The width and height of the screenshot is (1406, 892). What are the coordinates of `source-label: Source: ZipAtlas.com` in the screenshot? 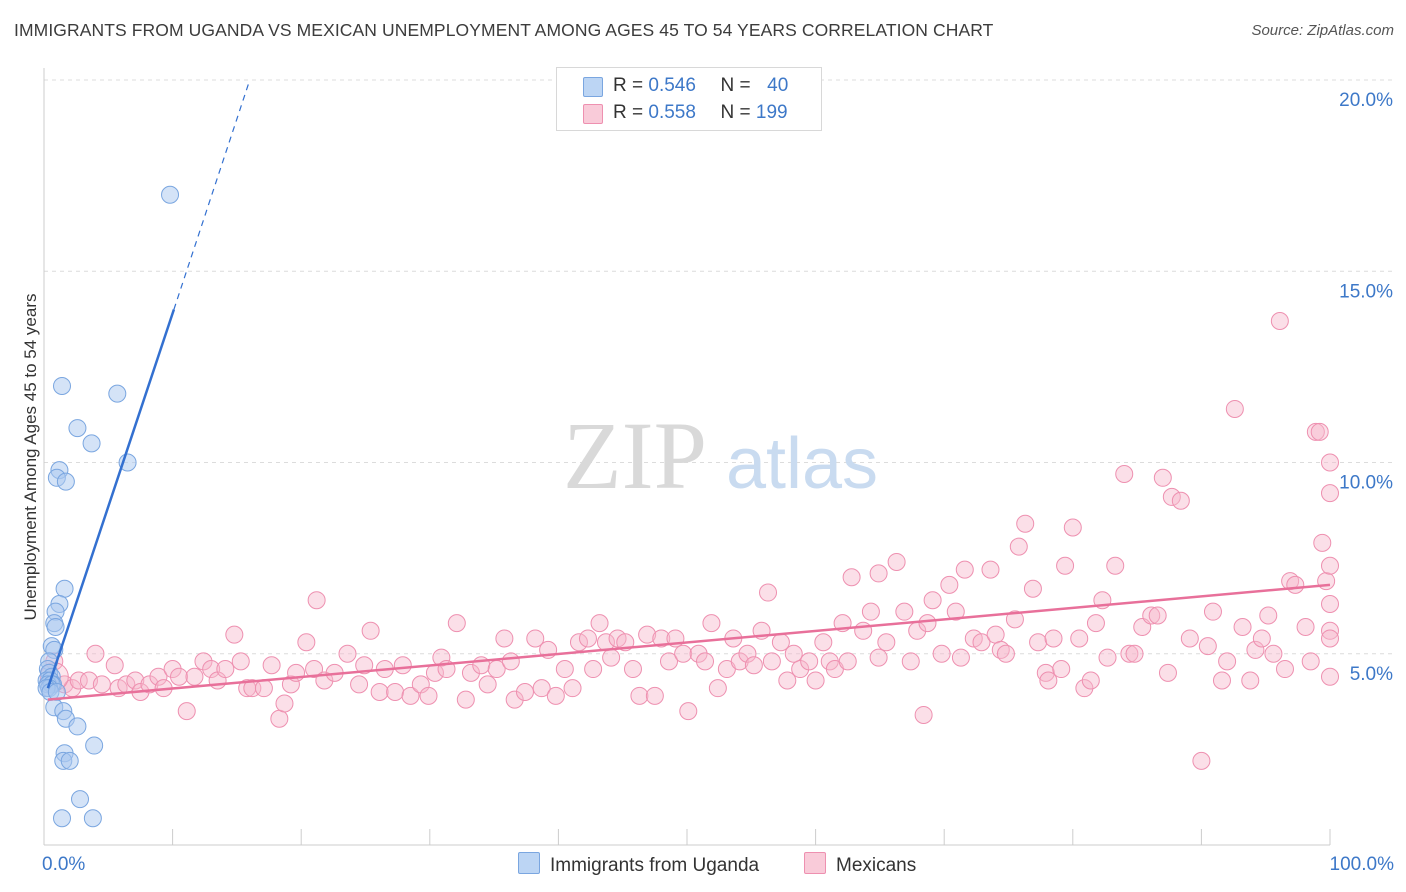 It's located at (1322, 30).